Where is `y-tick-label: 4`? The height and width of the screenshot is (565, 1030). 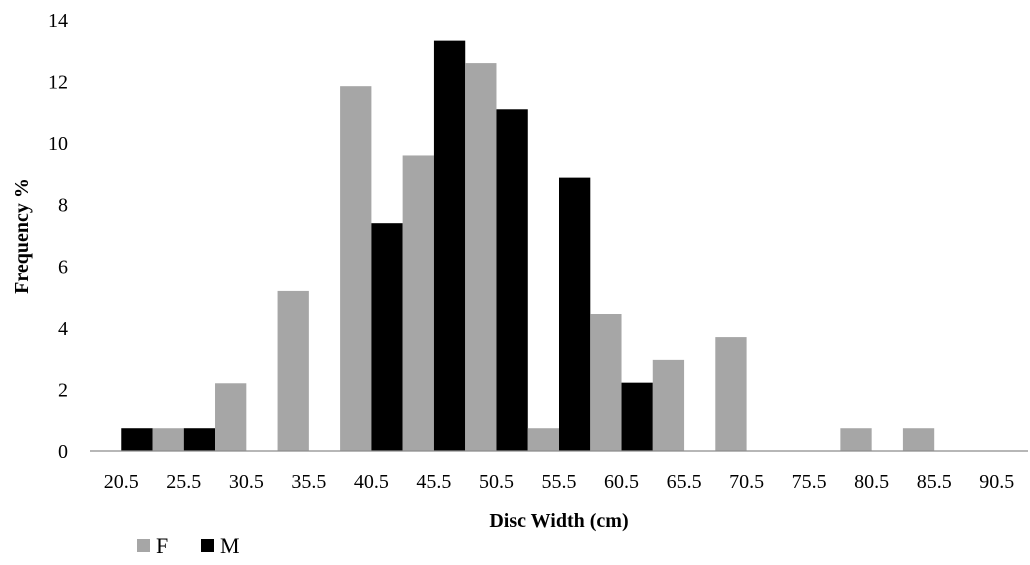 y-tick-label: 4 is located at coordinates (63, 329).